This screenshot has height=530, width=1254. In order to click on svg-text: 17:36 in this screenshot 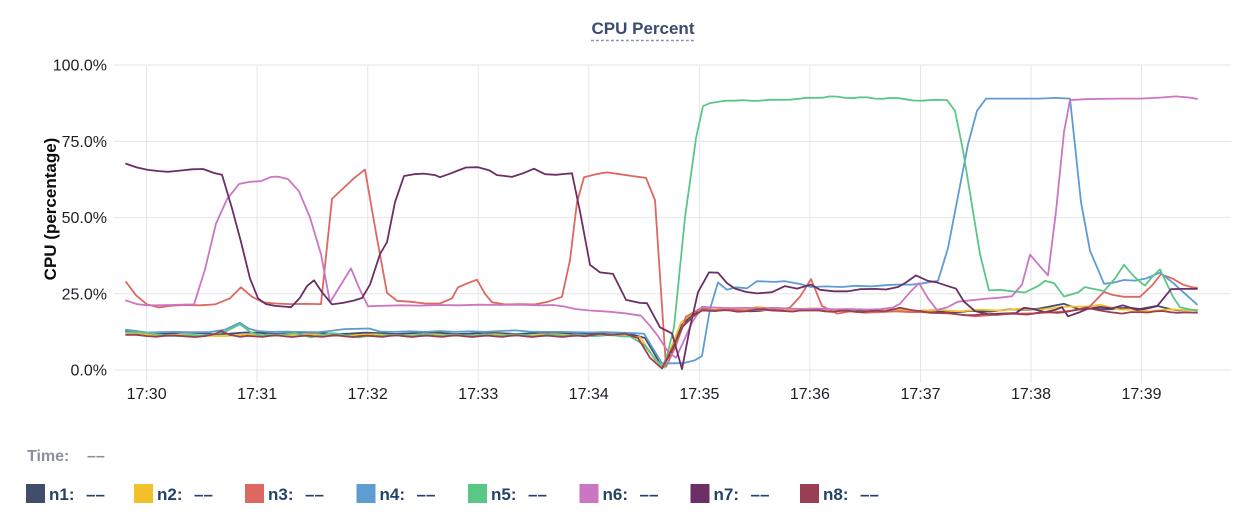, I will do `click(810, 394)`.